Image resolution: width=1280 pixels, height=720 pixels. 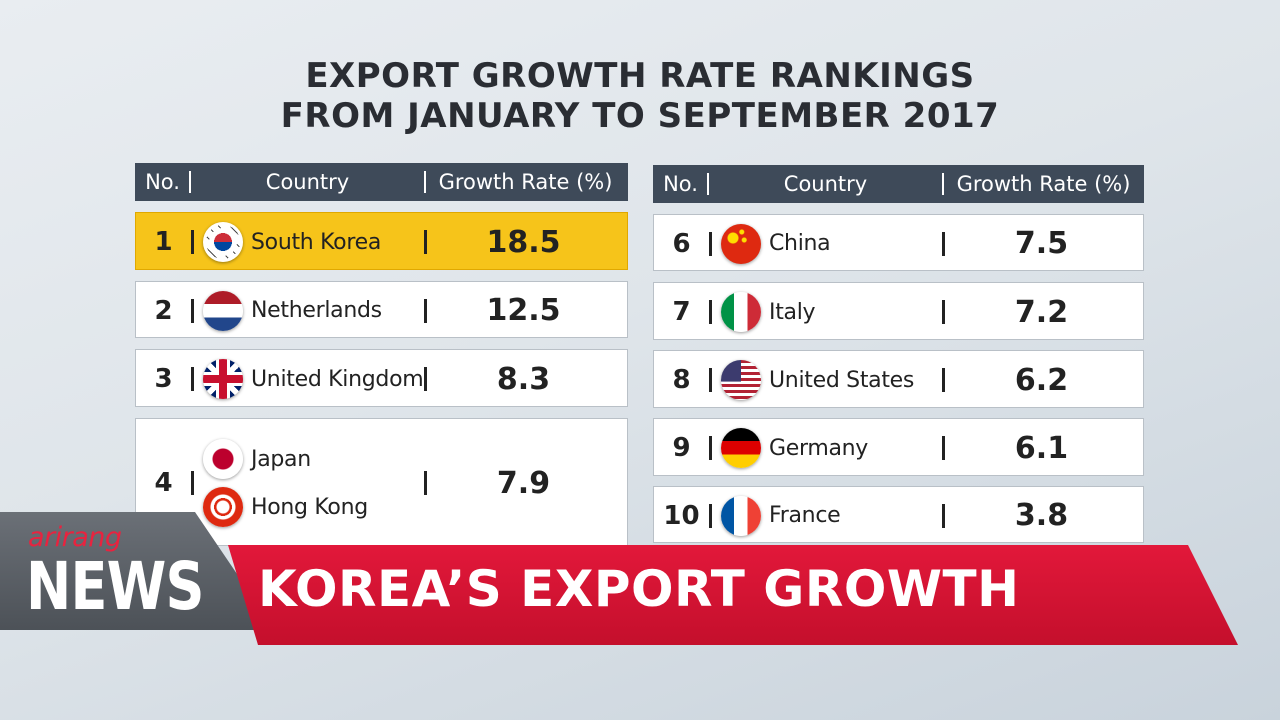 I want to click on growth-rate: 7.2, so click(x=1041, y=312).